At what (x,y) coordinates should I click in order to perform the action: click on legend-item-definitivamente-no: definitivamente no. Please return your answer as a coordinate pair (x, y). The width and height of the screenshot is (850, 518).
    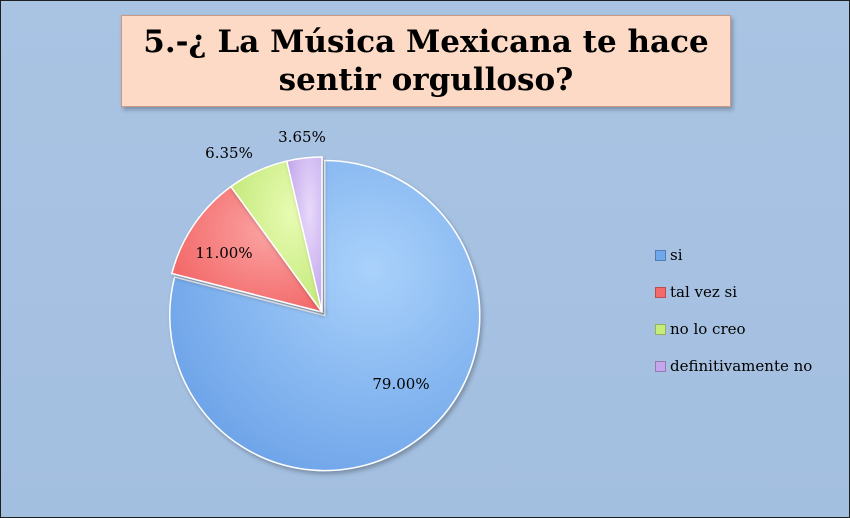
    Looking at the image, I should click on (733, 366).